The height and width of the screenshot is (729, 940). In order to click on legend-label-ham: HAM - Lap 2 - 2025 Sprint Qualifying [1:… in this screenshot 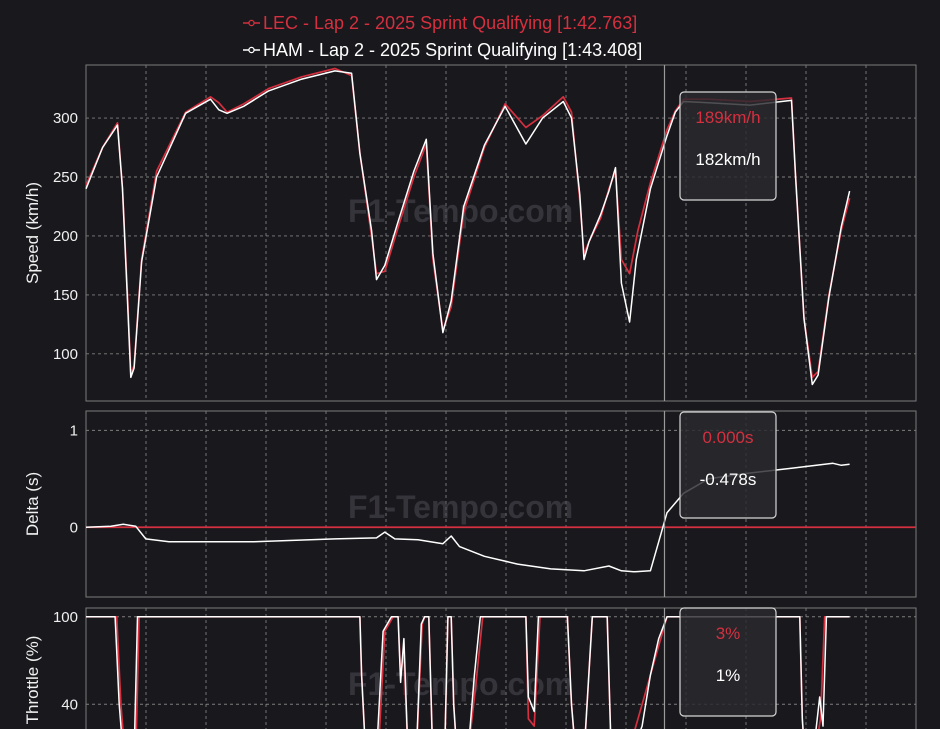, I will do `click(452, 50)`.